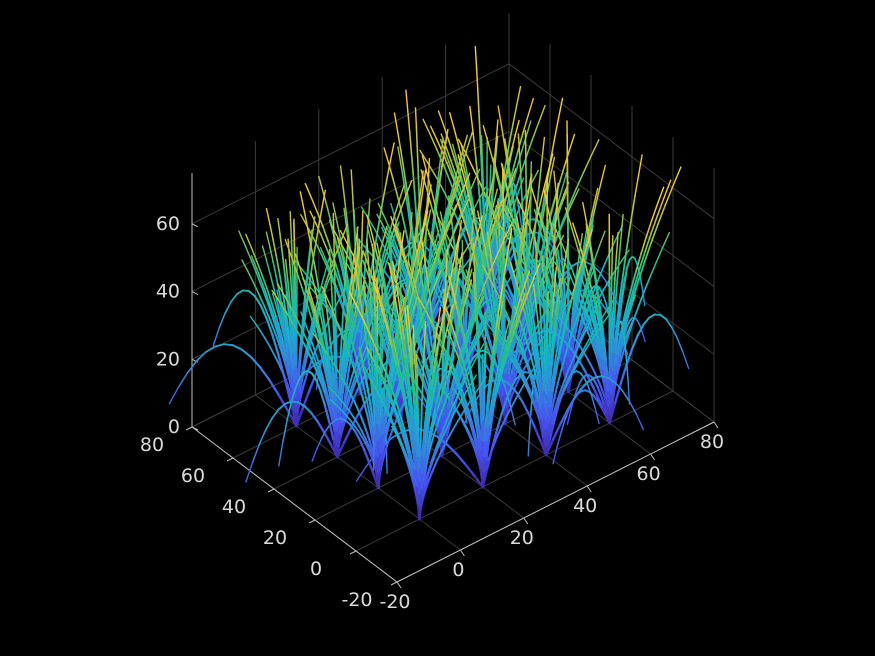 The image size is (875, 656). Describe the element at coordinates (555, 502) in the screenshot. I see `x-axis-line` at that location.